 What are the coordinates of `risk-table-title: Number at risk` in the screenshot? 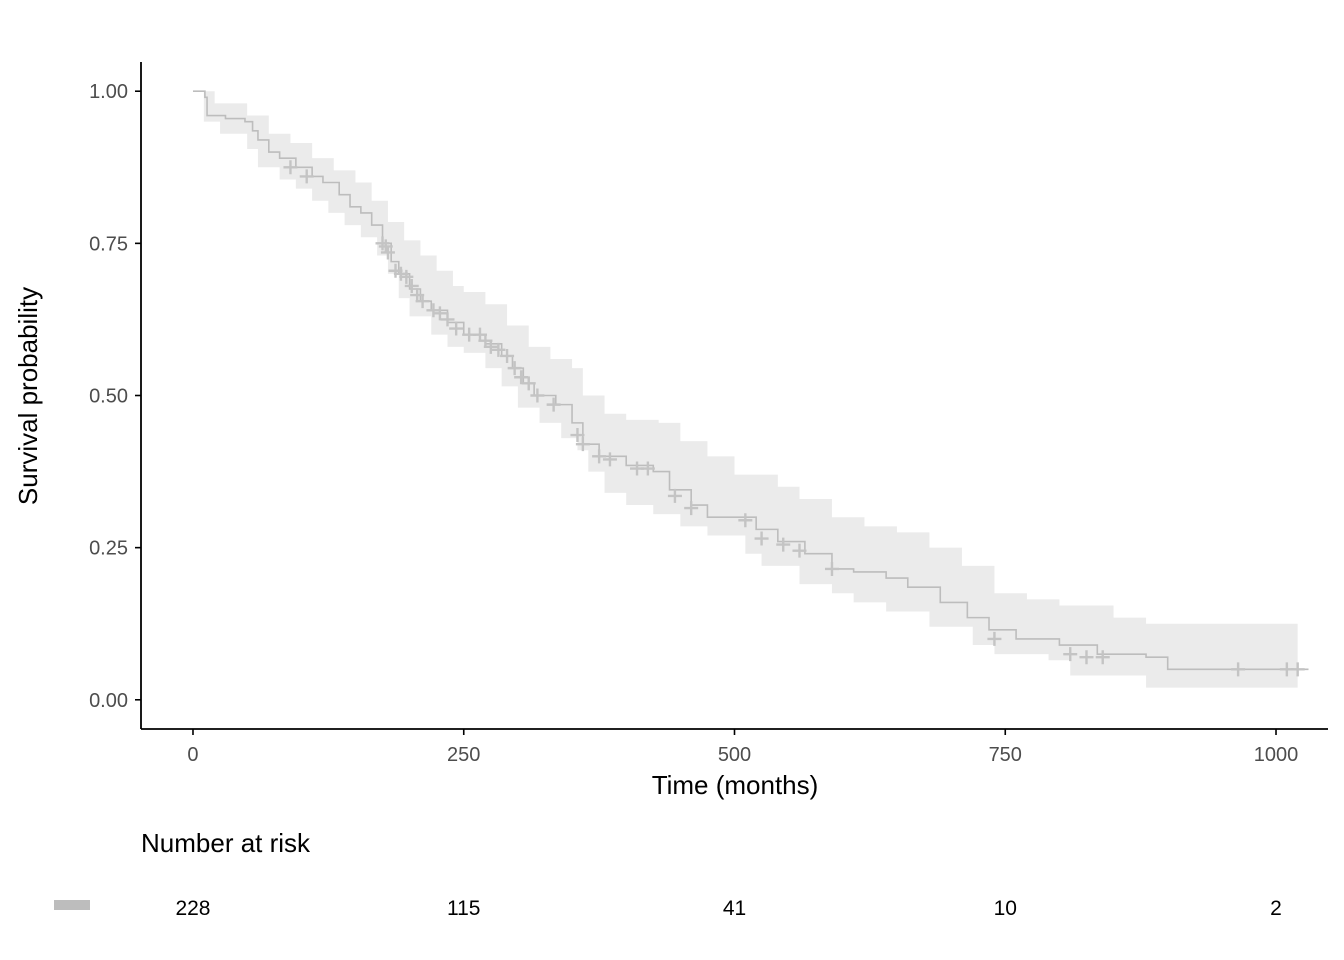 It's located at (226, 843).